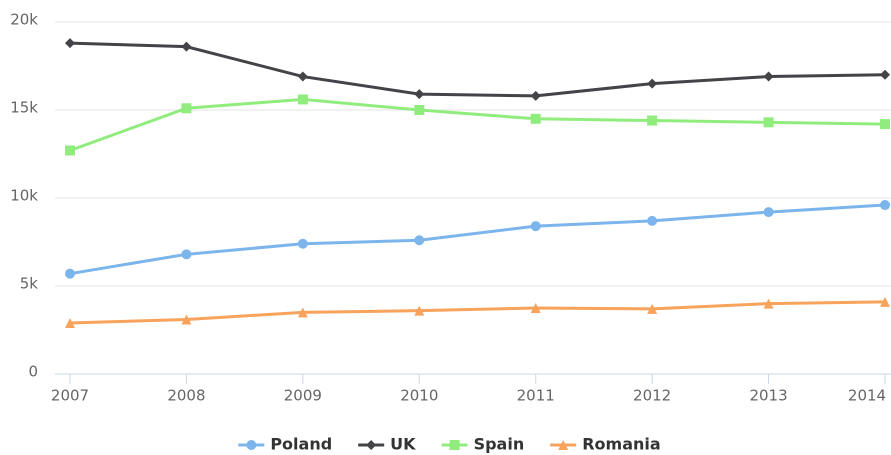  I want to click on y-tick-label: 10k, so click(24, 196).